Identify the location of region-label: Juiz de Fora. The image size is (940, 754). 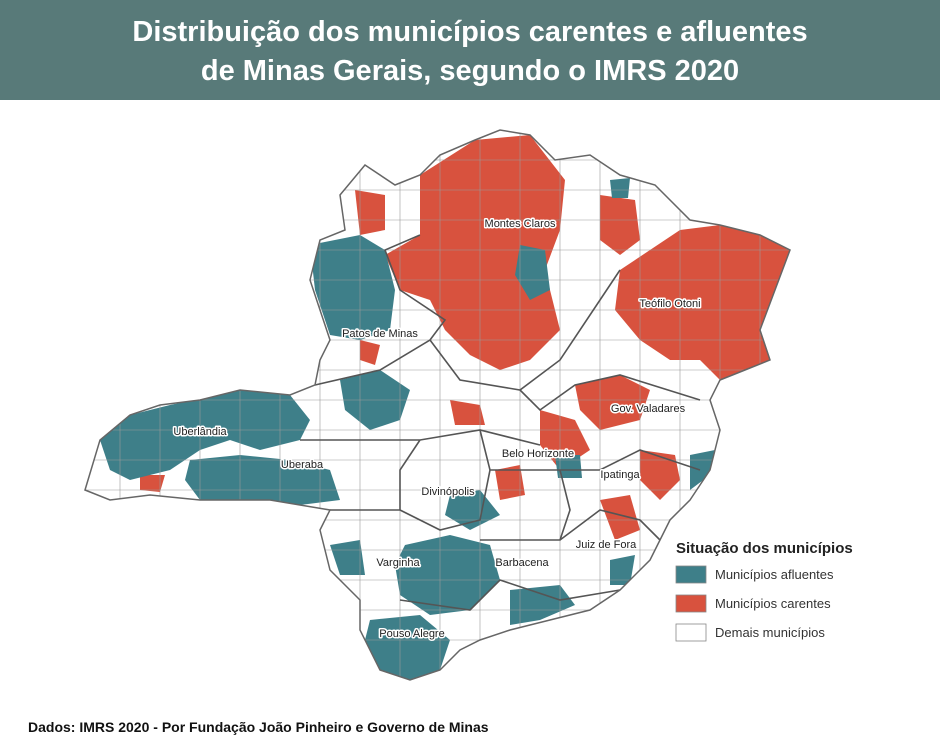
(606, 545).